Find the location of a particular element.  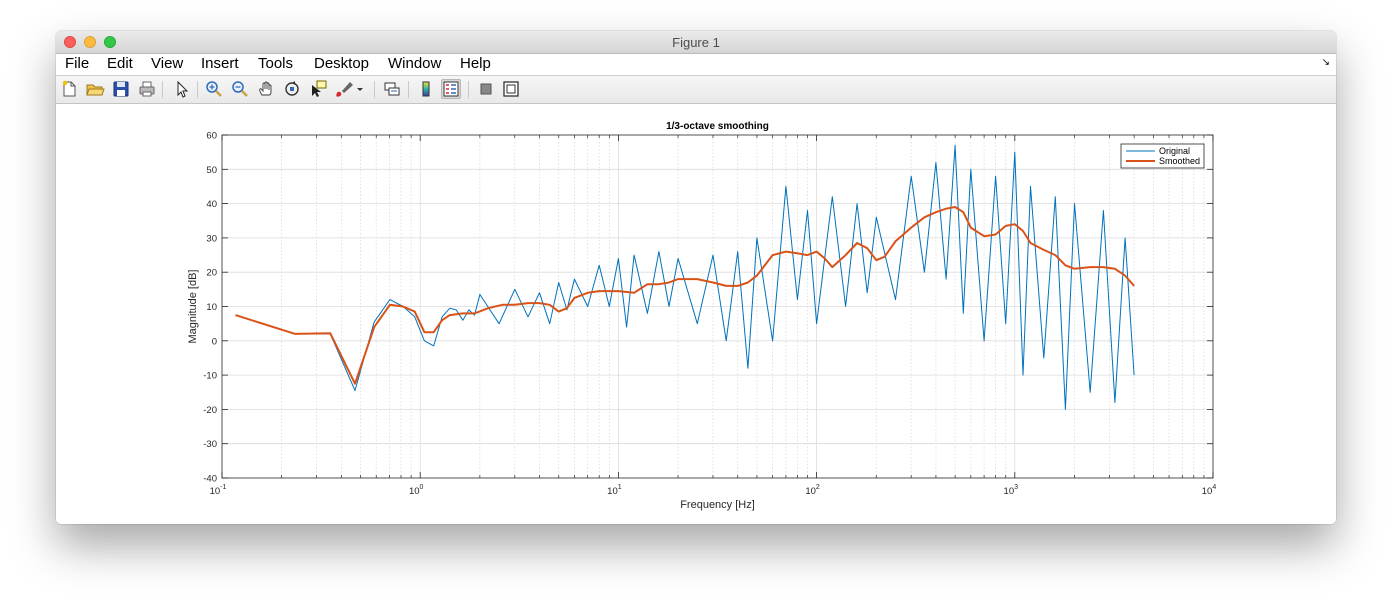

menu-tools: Tools is located at coordinates (276, 63).